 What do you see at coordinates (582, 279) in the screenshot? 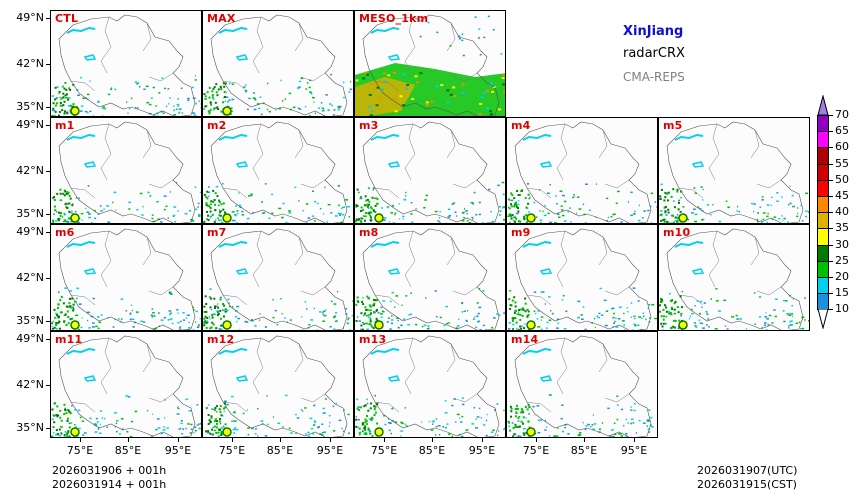
I see `radar-map` at bounding box center [582, 279].